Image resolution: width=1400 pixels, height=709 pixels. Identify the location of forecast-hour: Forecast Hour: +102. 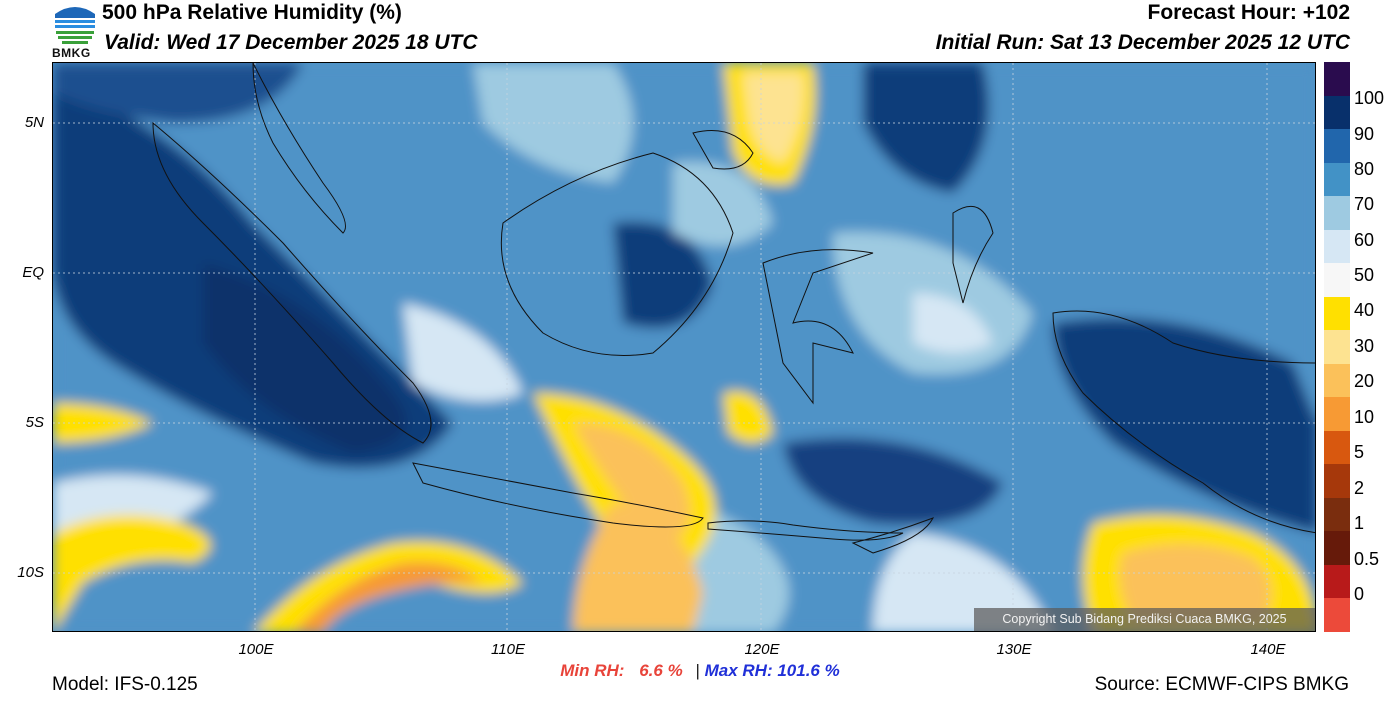
(1249, 12).